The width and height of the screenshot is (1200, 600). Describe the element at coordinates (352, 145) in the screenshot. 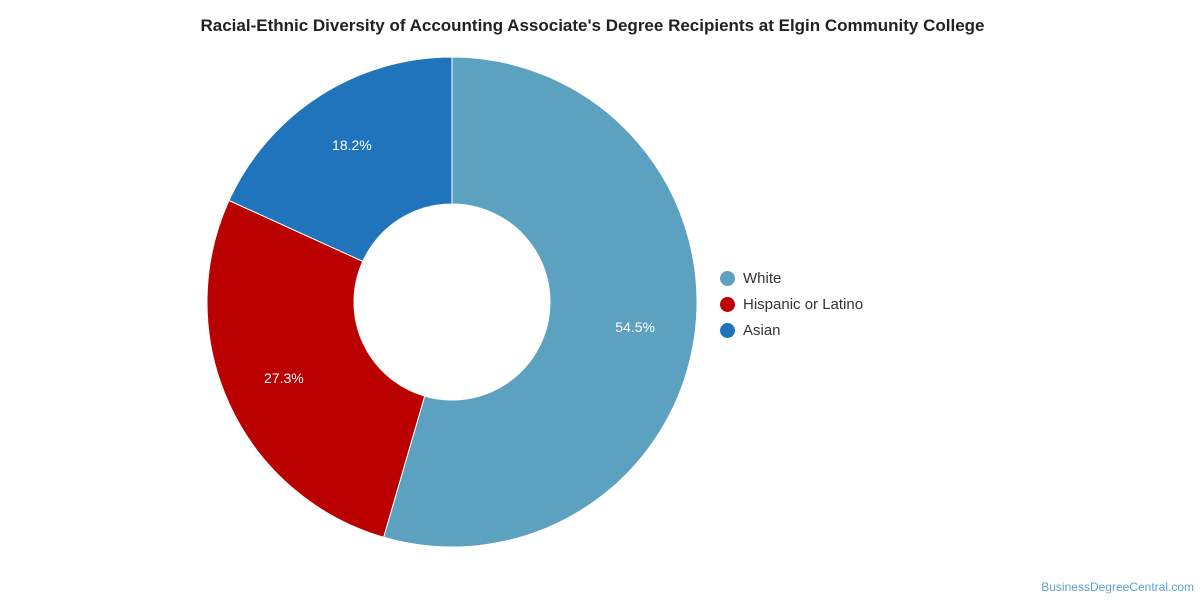

I see `slice-label-asian: 18.2%` at that location.